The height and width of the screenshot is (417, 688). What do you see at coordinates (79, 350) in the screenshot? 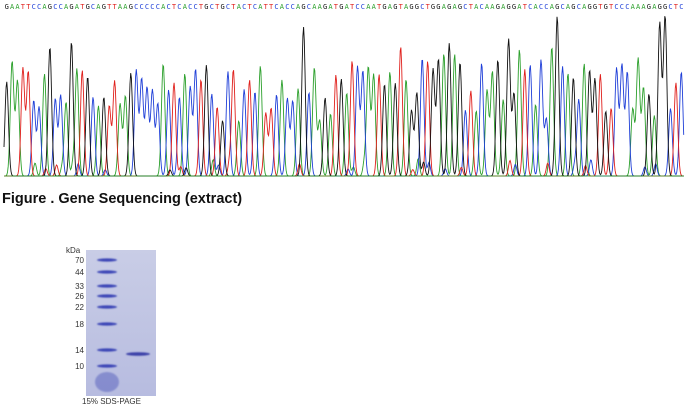
I see `marker-label: 14` at bounding box center [79, 350].